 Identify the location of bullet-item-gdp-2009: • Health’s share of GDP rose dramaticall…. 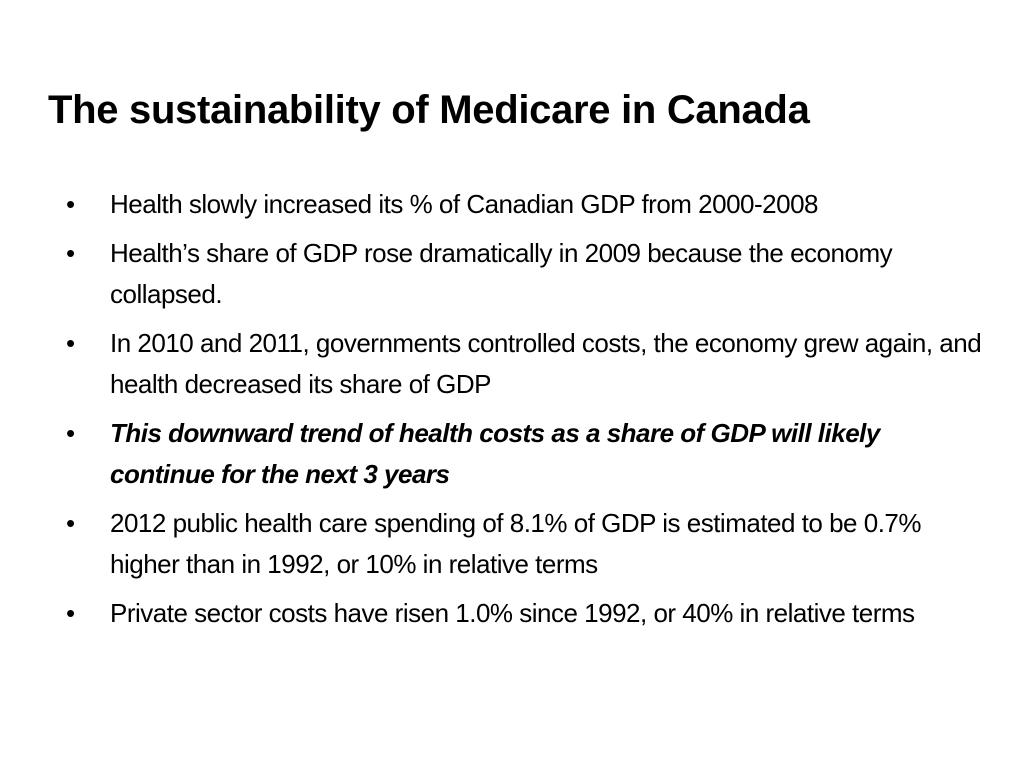
(526, 274).